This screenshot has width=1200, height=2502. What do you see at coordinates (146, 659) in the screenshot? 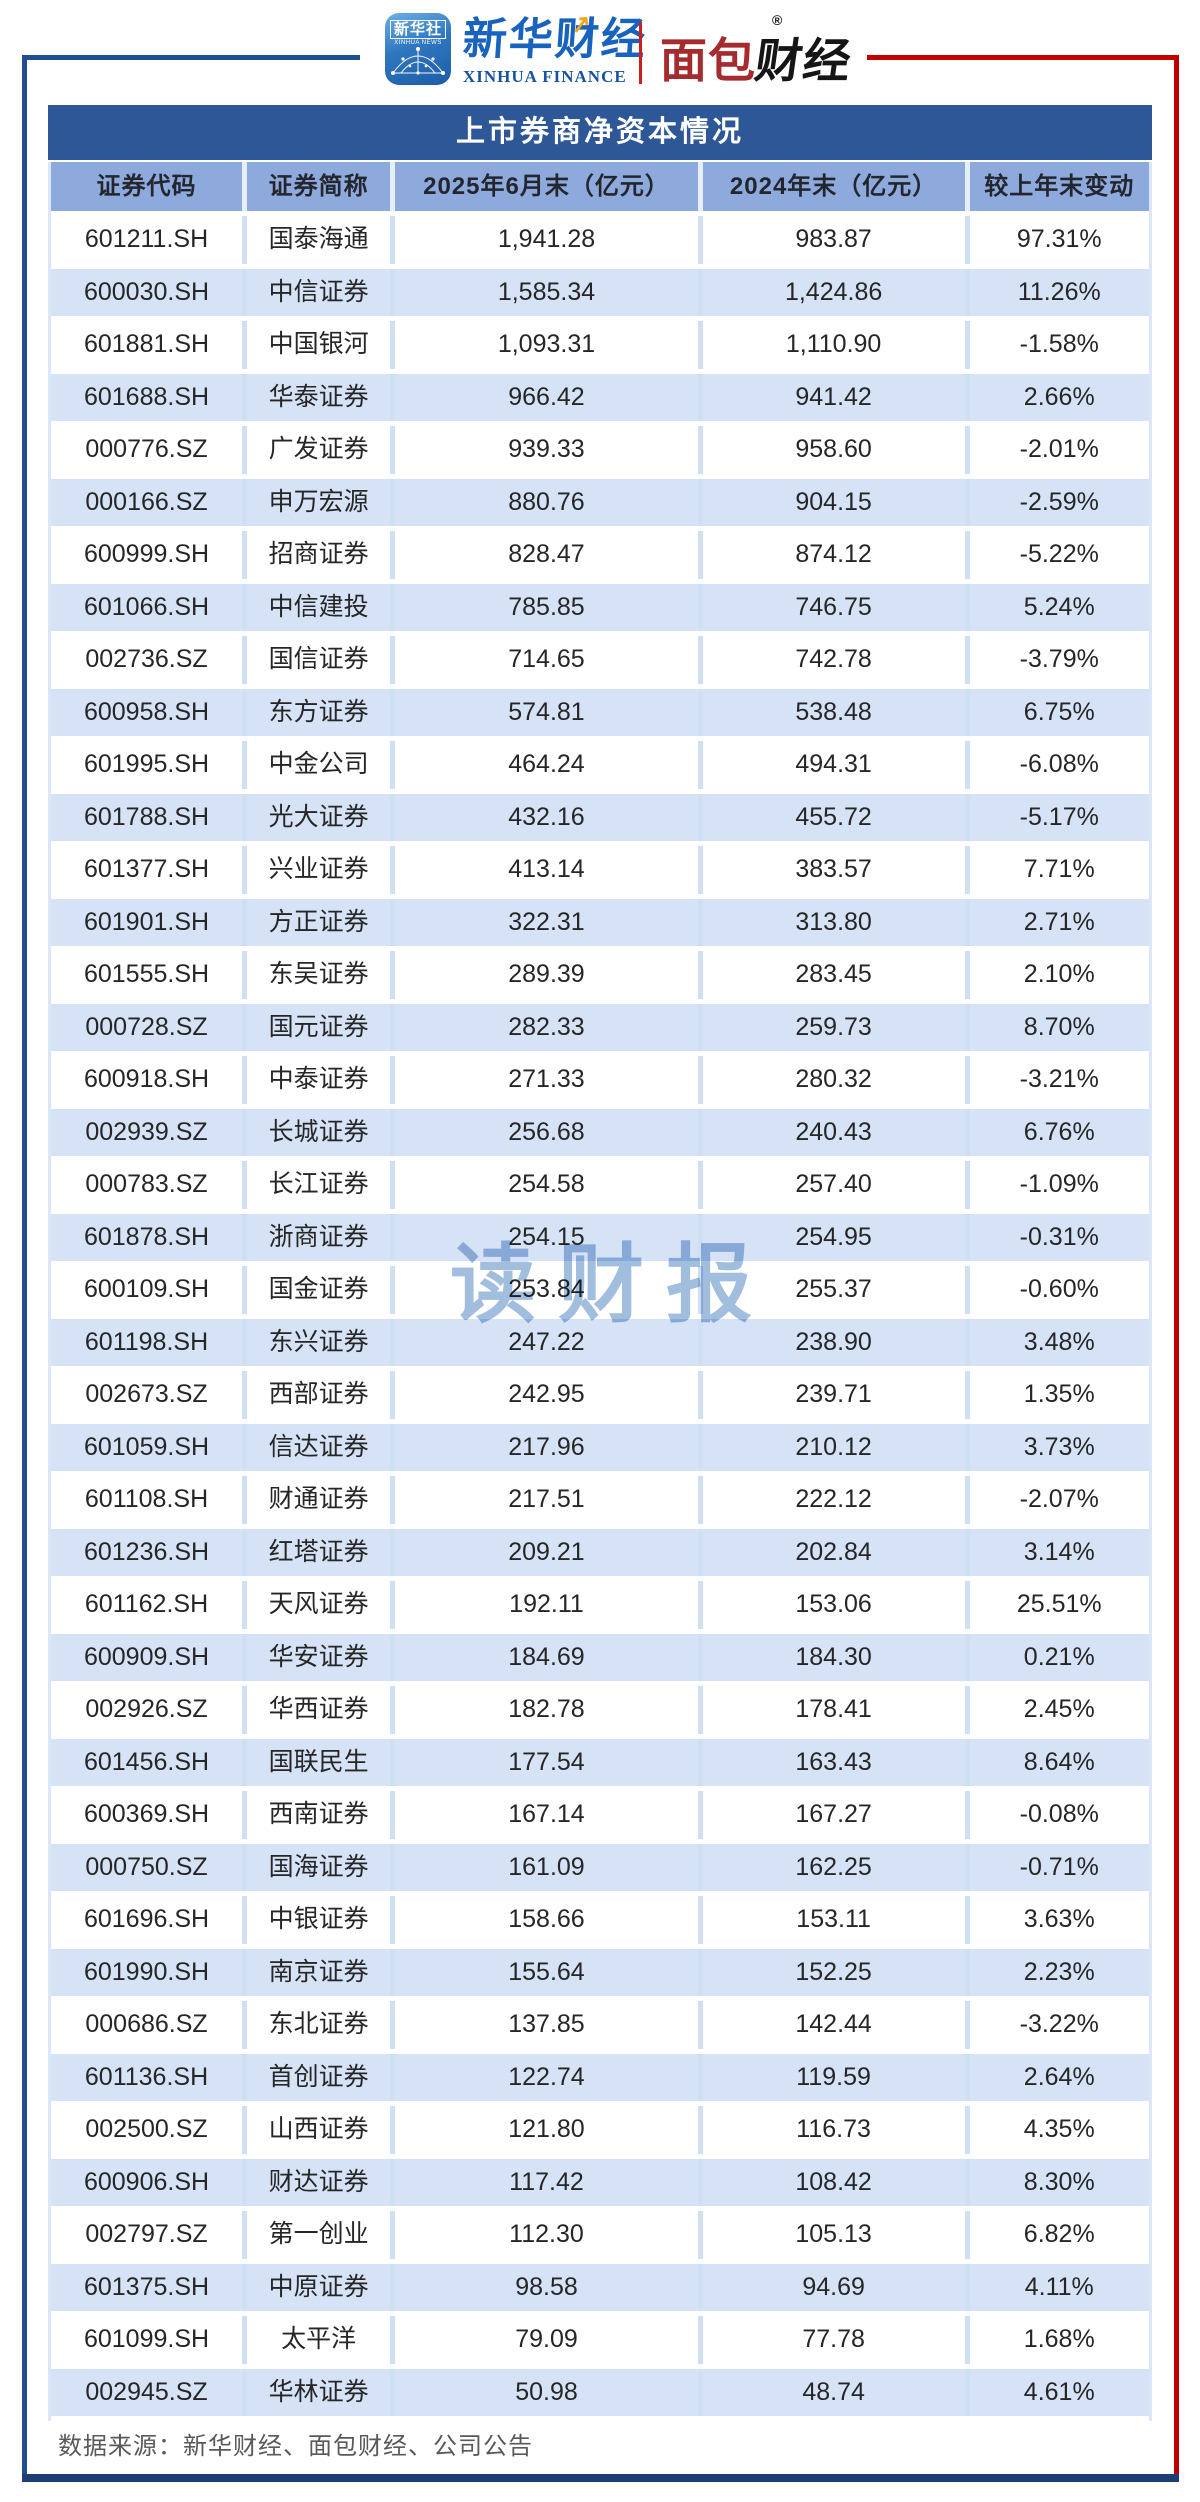
I see `cell-code: 002736.SZ` at bounding box center [146, 659].